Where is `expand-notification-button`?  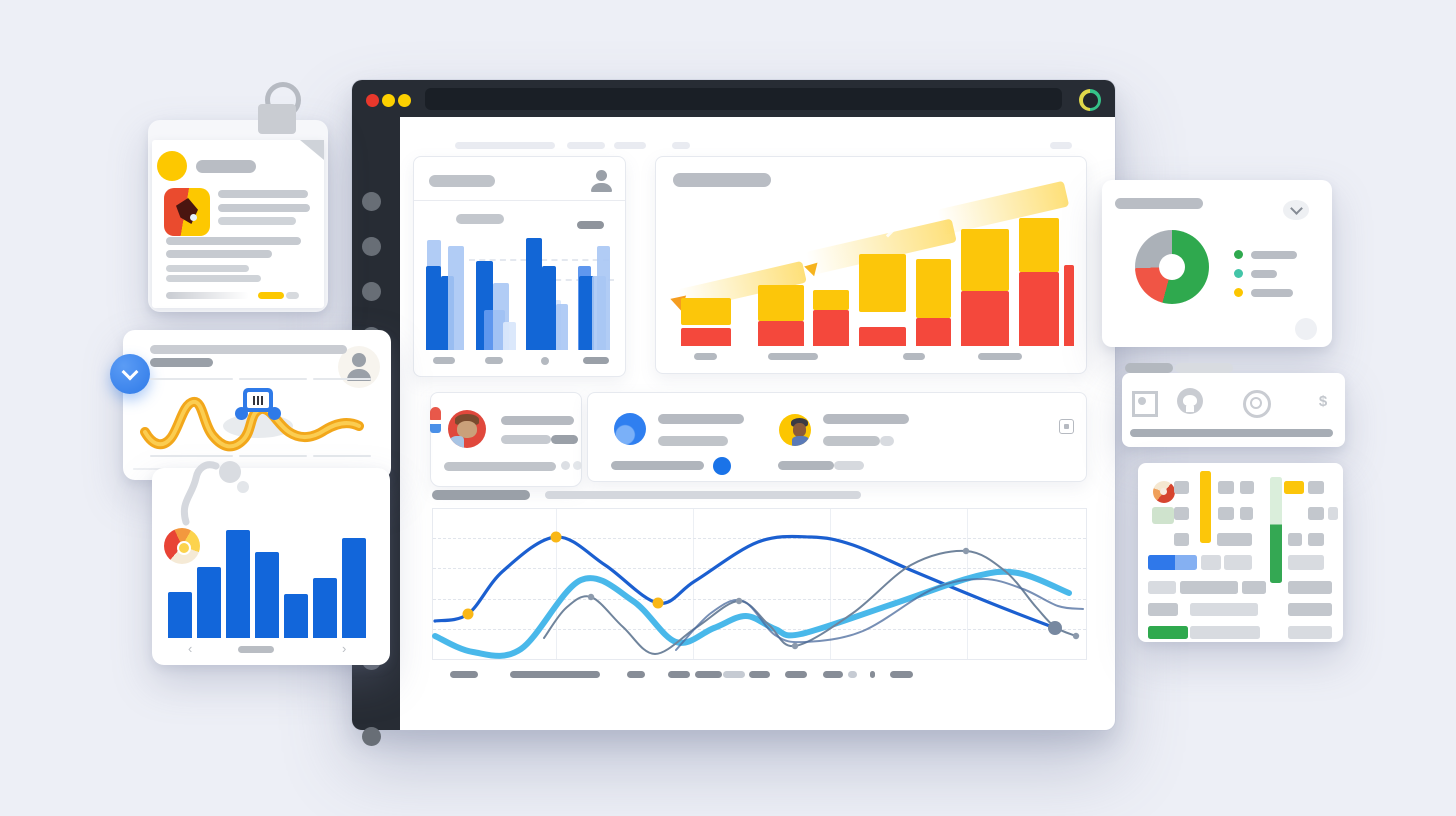
expand-notification-button is located at coordinates (130, 374).